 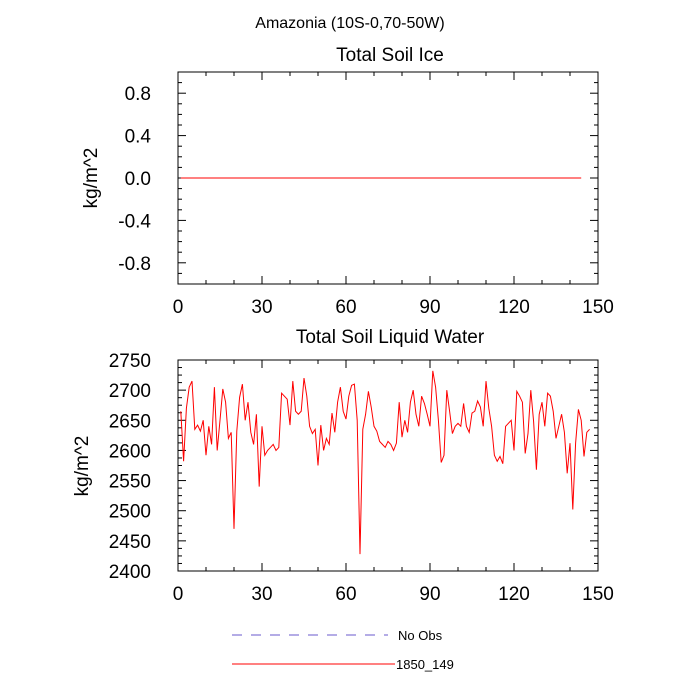 I want to click on y-tick-label: 2550, so click(x=130, y=482).